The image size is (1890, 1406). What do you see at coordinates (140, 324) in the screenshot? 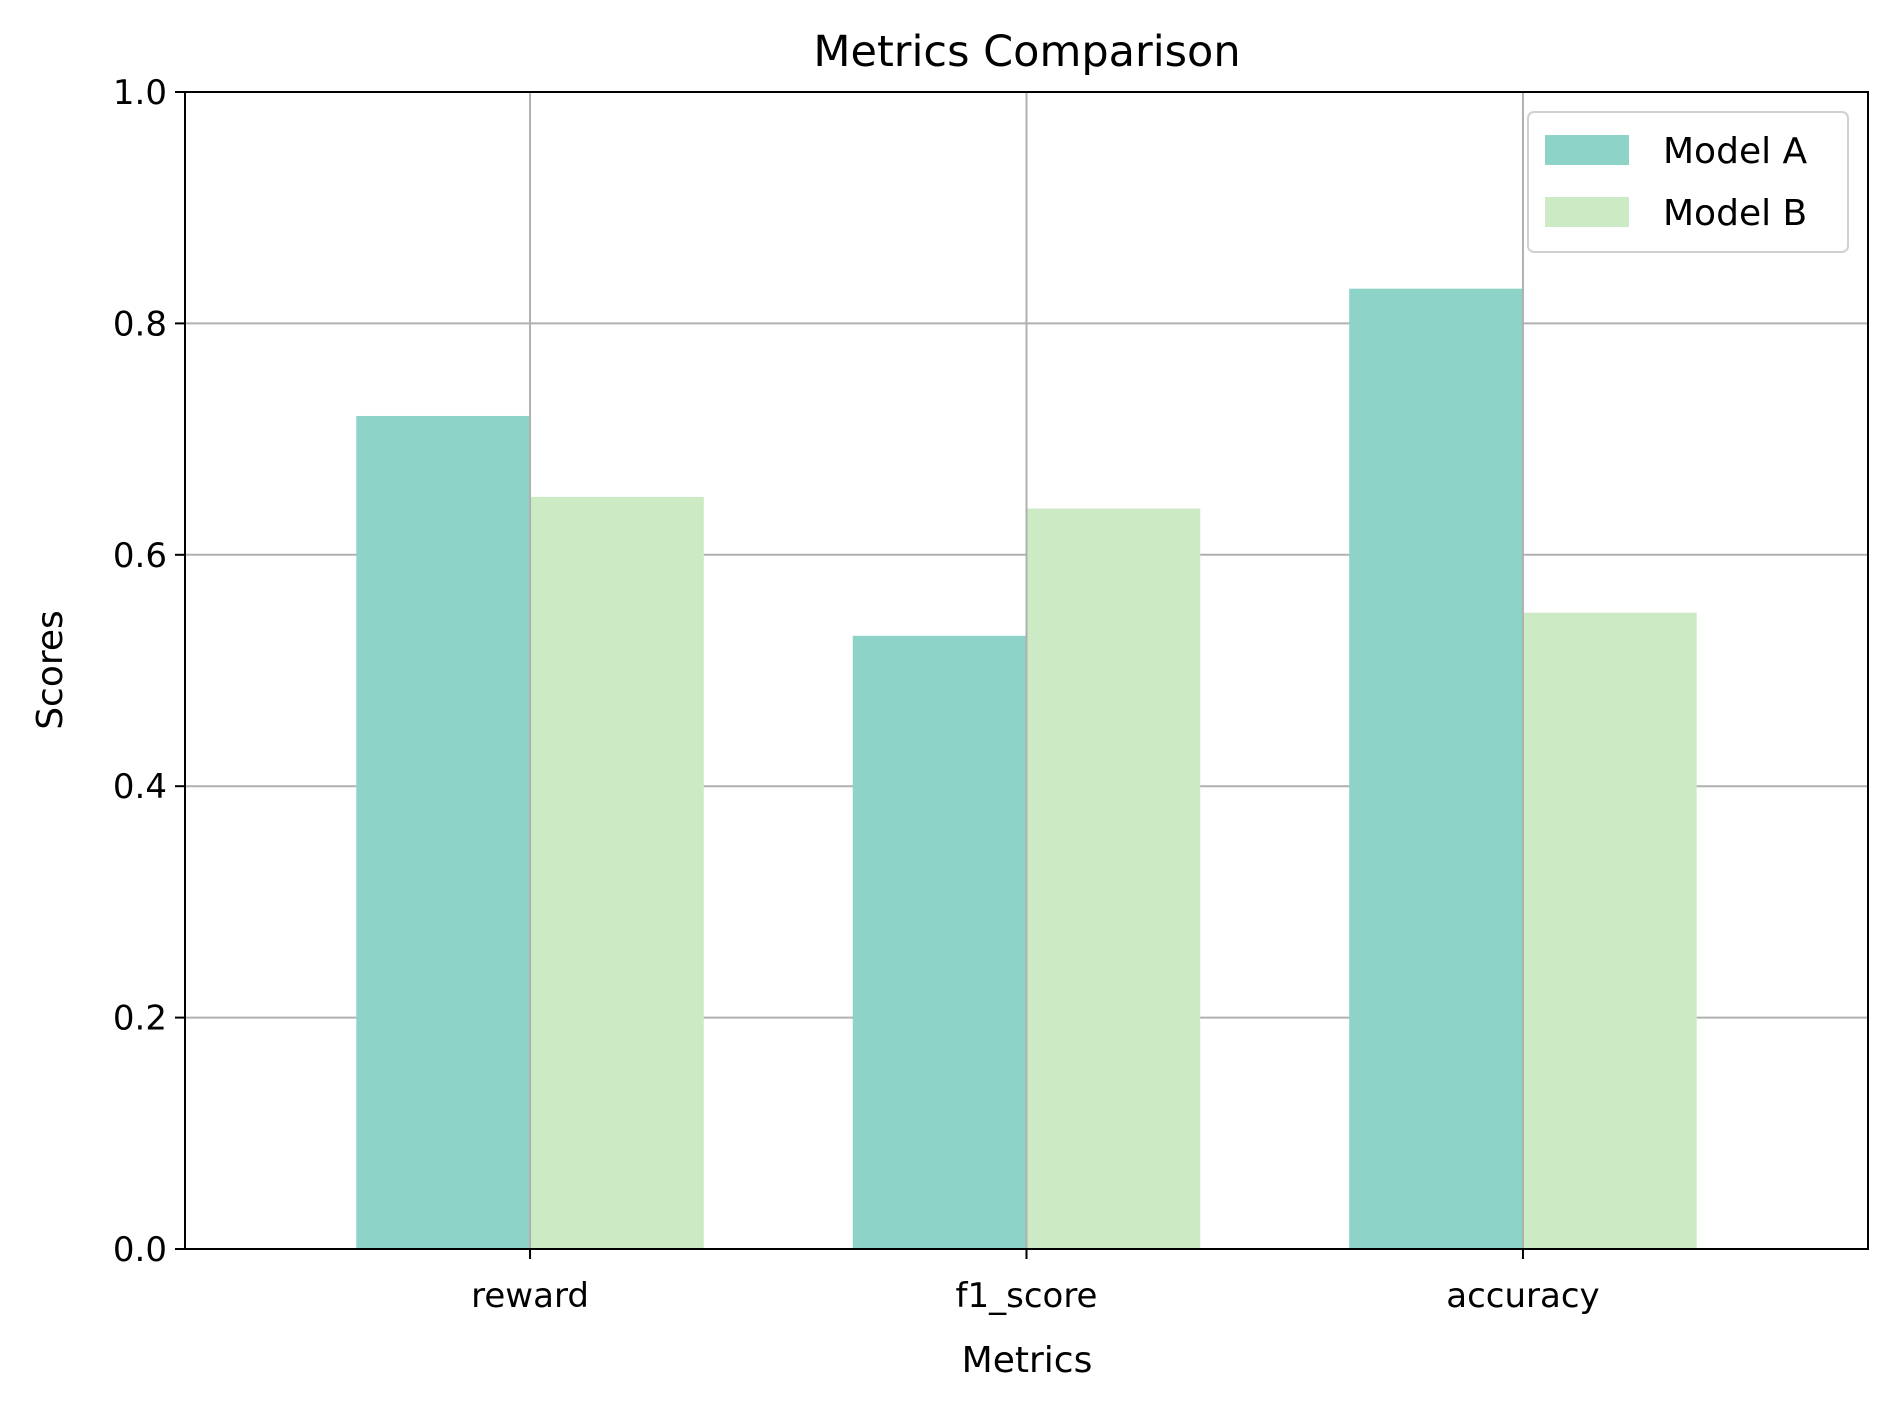
I see `y-tick-label: 0.8` at bounding box center [140, 324].